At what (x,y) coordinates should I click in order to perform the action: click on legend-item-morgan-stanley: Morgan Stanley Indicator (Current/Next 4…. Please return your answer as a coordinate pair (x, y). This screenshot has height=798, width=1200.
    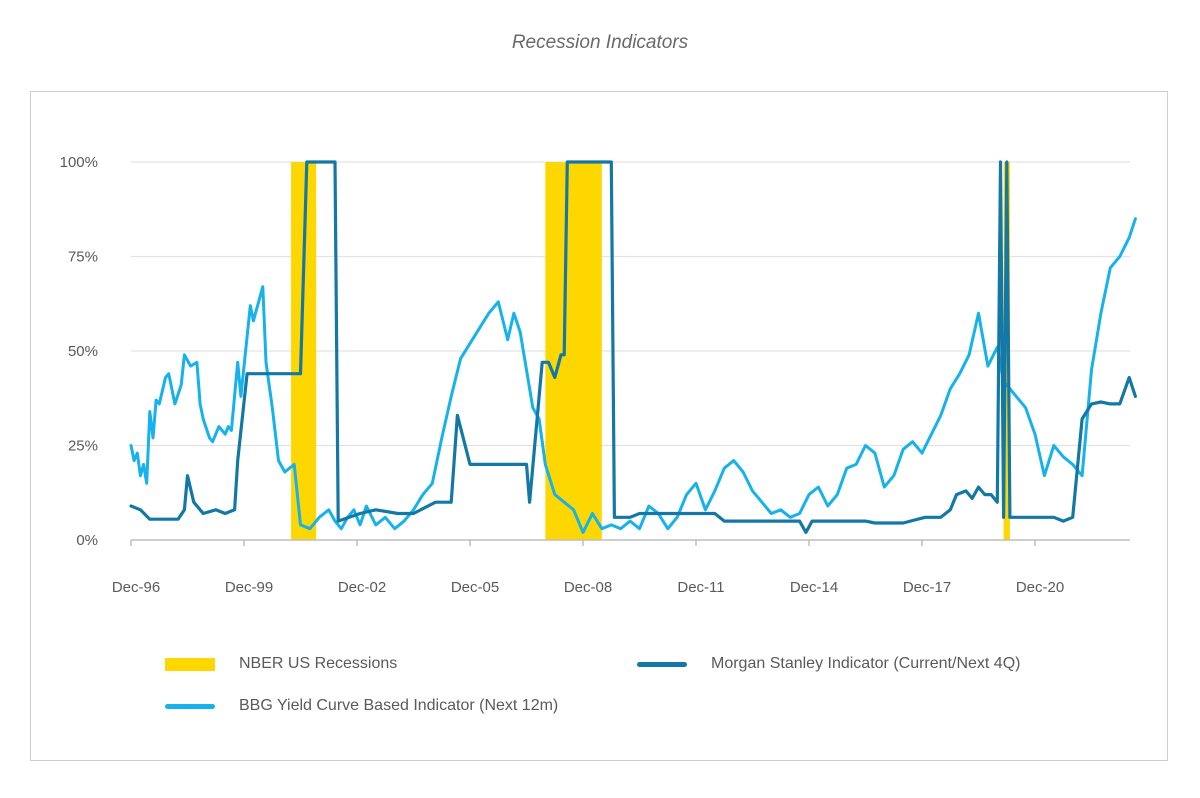
    Looking at the image, I should click on (828, 664).